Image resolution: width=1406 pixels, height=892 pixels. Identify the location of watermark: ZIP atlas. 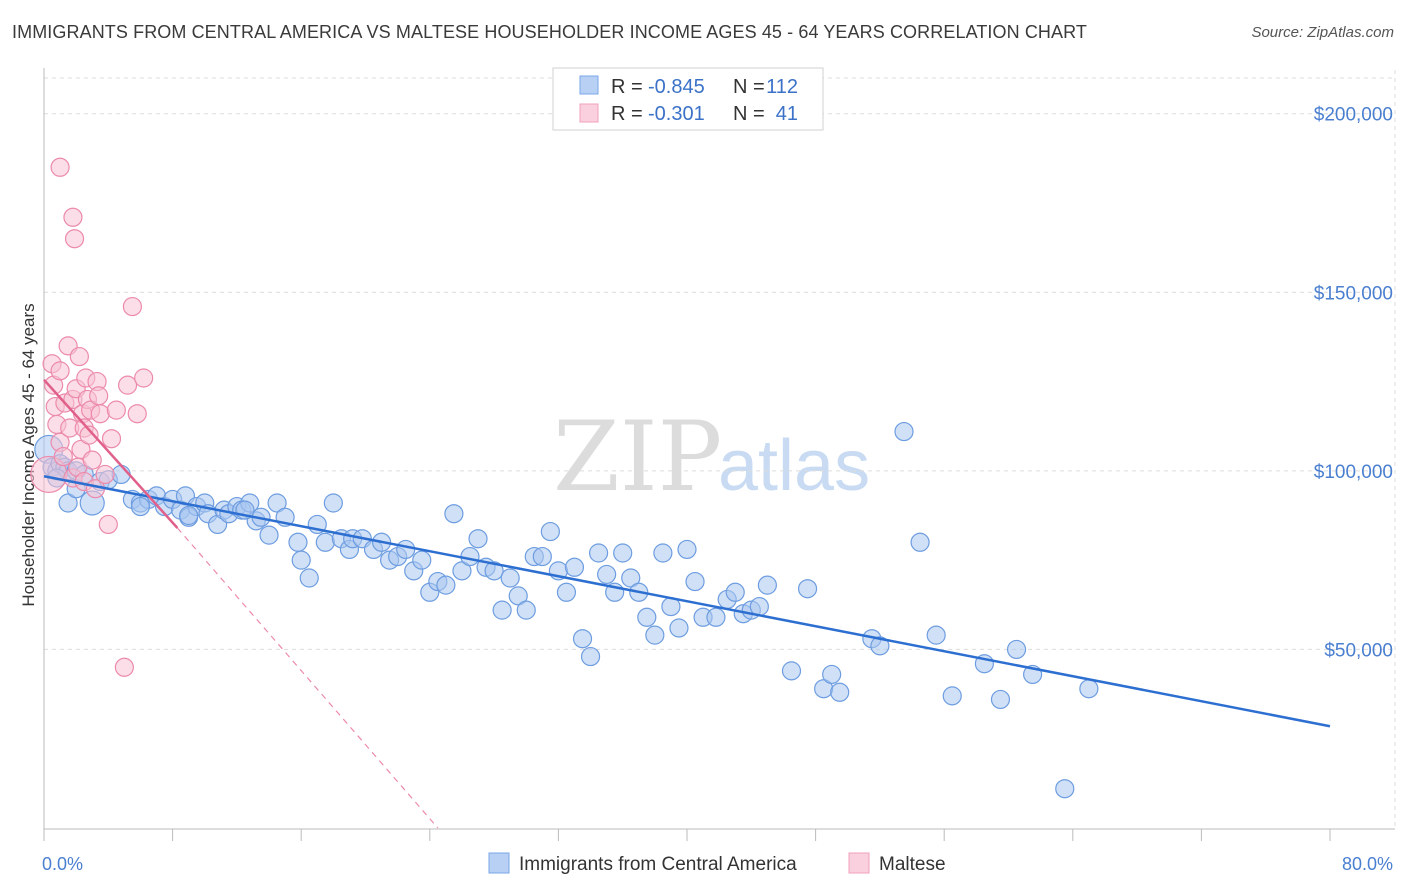
(711, 457).